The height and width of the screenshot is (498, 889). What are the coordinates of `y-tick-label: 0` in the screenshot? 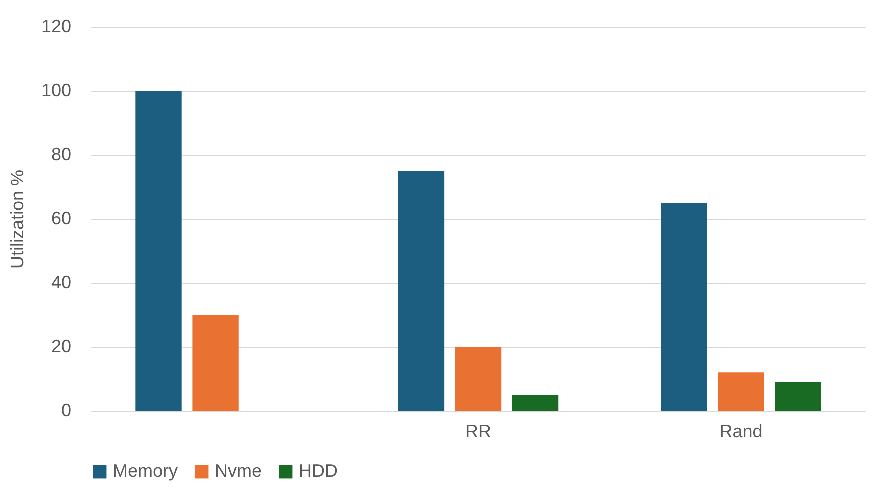 It's located at (66, 410).